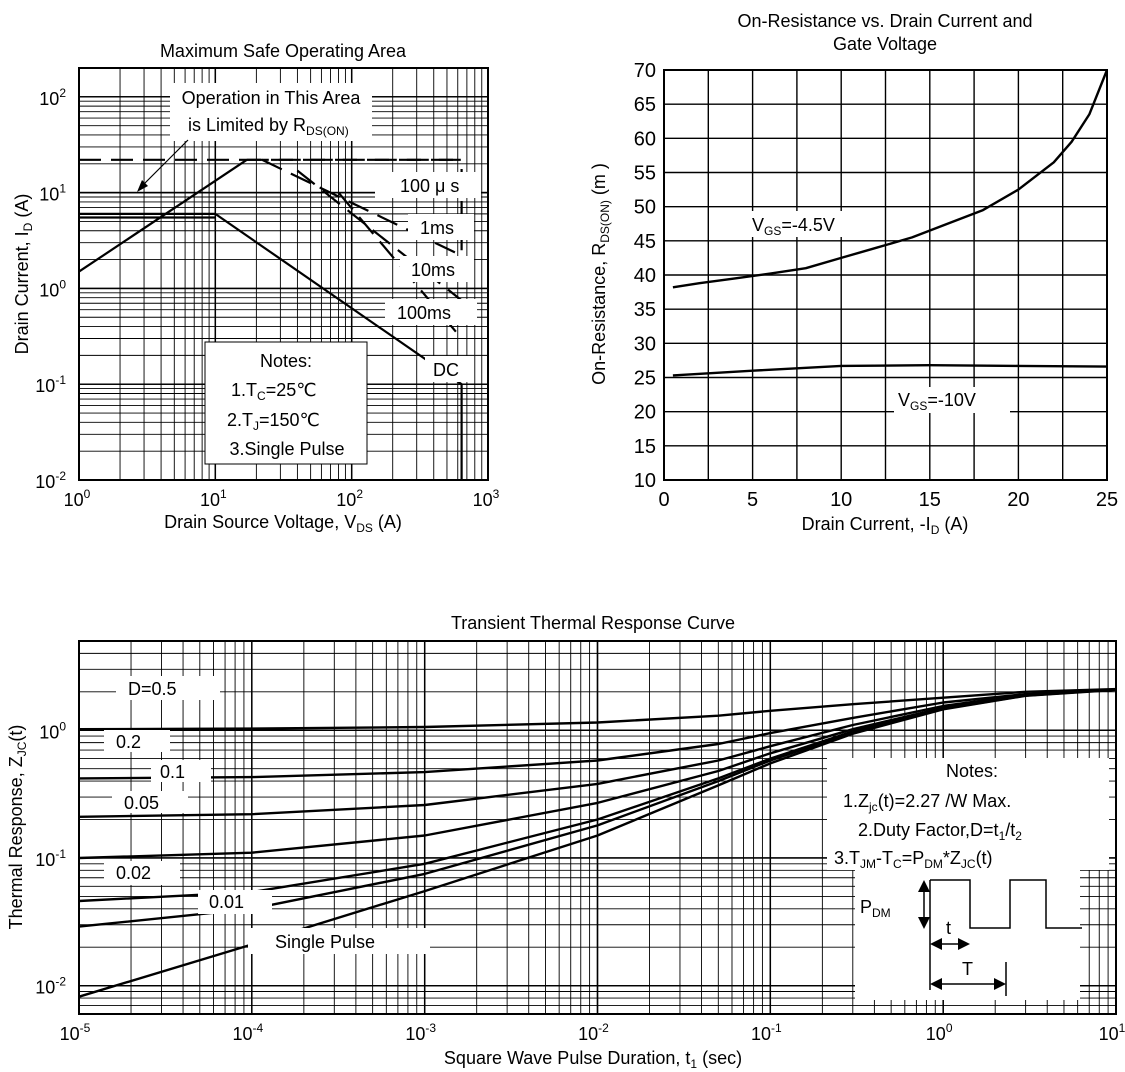 Image resolution: width=1125 pixels, height=1072 pixels. I want to click on soa-series-dc, so click(338, 346).